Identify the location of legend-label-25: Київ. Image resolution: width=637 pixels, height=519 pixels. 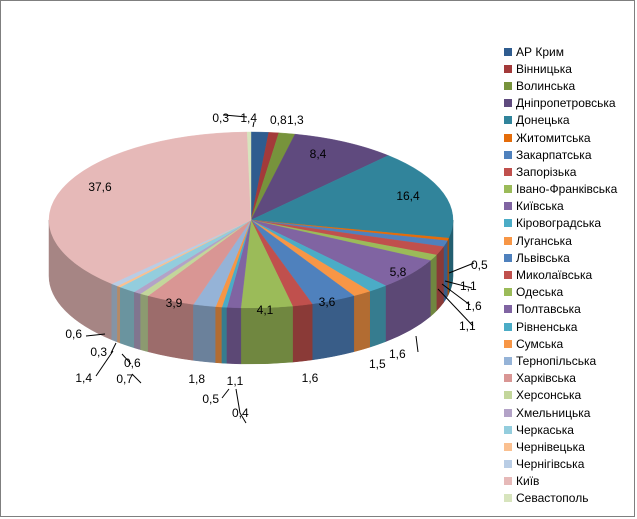
(528, 481).